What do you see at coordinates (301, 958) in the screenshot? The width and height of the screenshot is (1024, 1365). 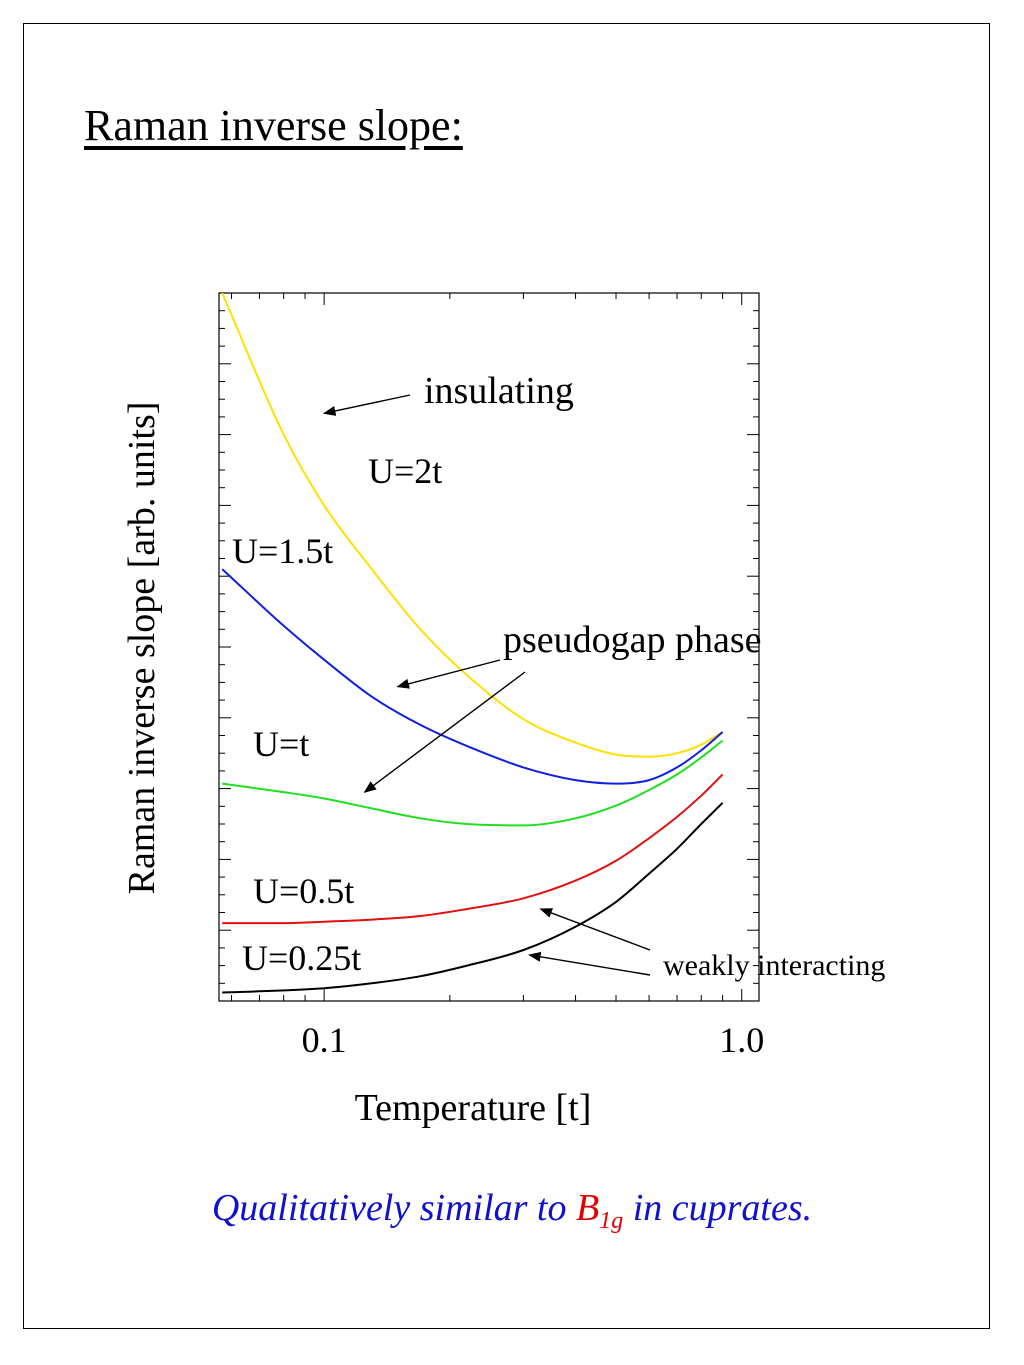 I see `series-label: U=0.25t` at bounding box center [301, 958].